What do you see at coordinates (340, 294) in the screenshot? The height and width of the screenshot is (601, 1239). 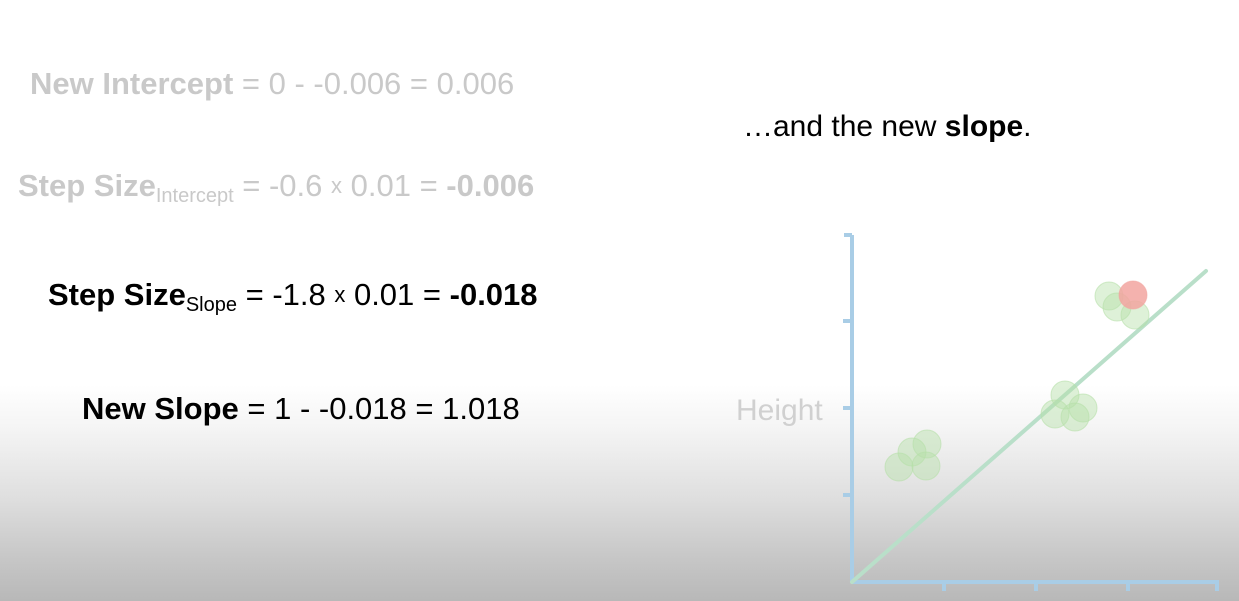 I see `step-size-slope-times-sign: x` at bounding box center [340, 294].